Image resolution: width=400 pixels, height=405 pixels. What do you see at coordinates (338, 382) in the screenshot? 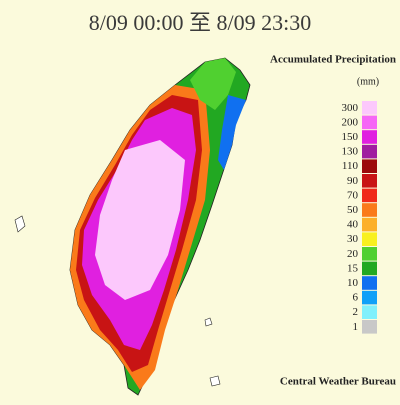
I see `credit: Central Weather Bureau` at bounding box center [338, 382].